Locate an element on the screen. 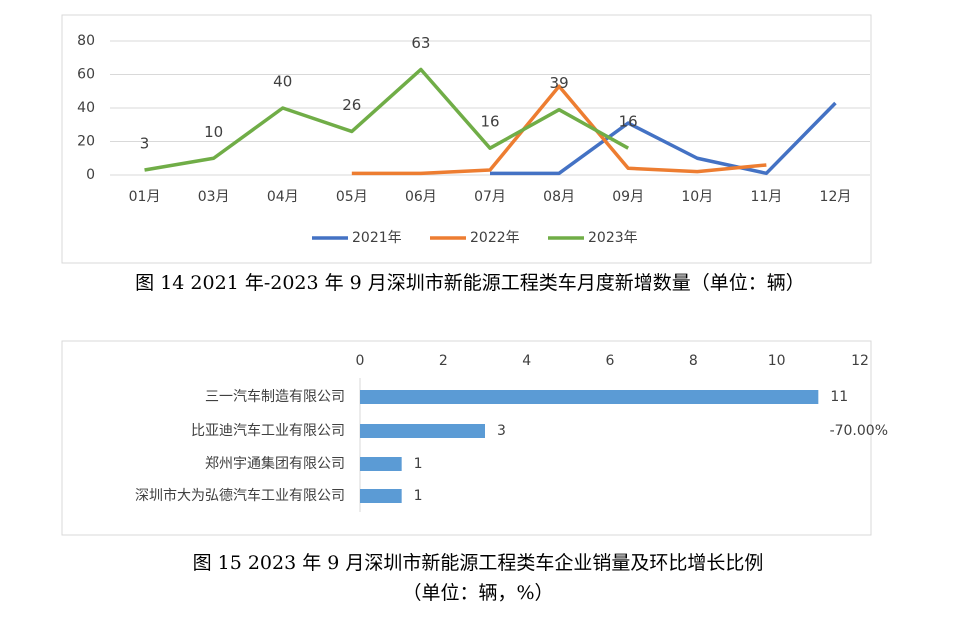 This screenshot has height=637, width=962. y-tick-label: 80 is located at coordinates (86, 41).